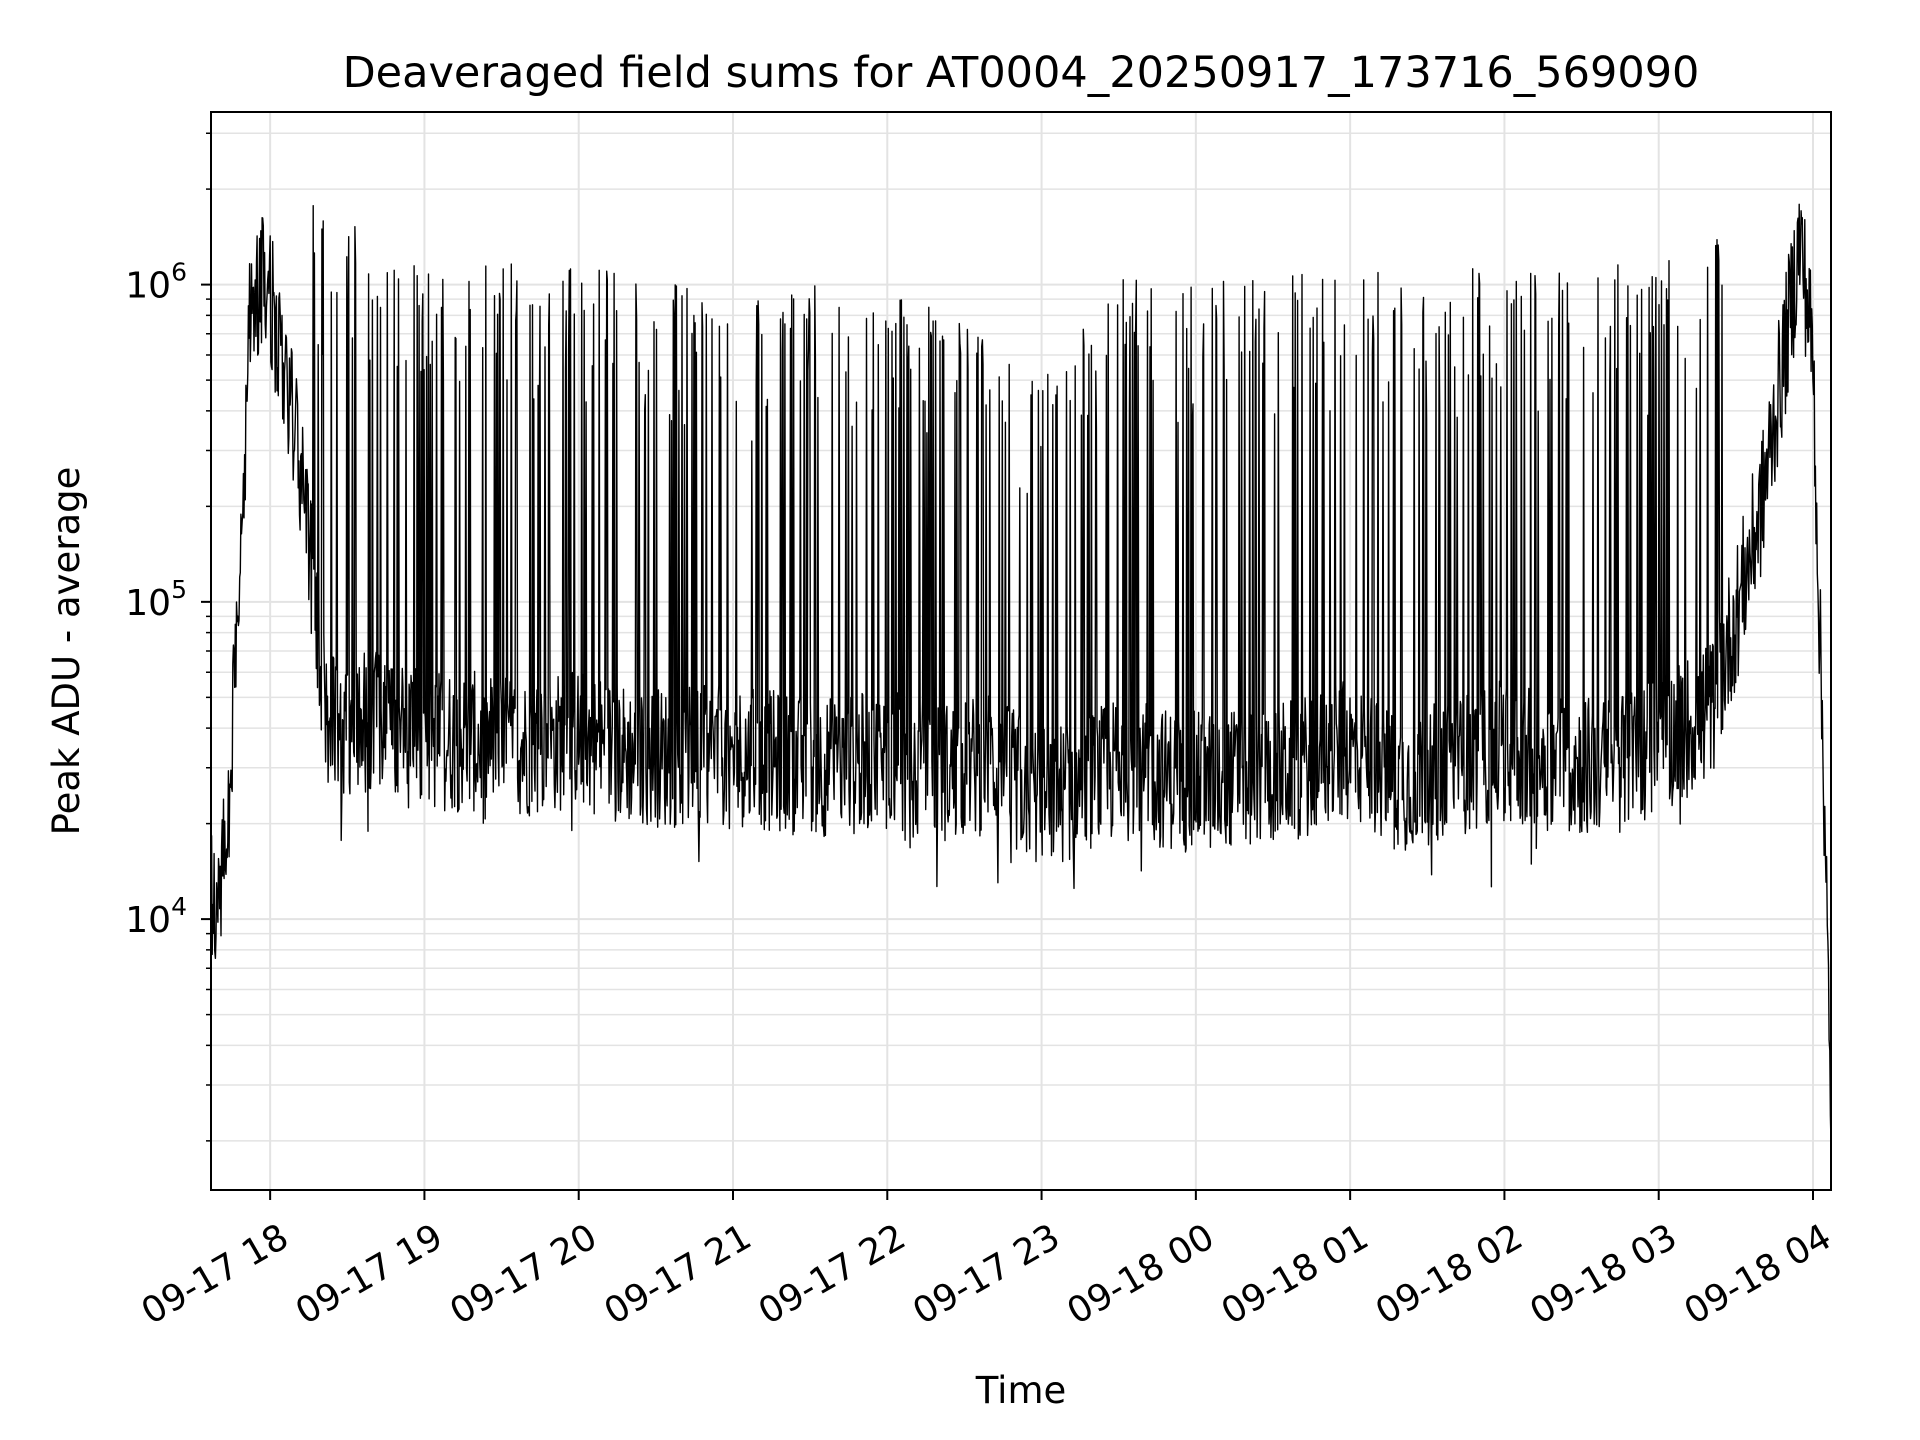 This screenshot has width=1920, height=1440. Describe the element at coordinates (832, 1274) in the screenshot. I see `x-tick-label: 09-17 22` at that location.